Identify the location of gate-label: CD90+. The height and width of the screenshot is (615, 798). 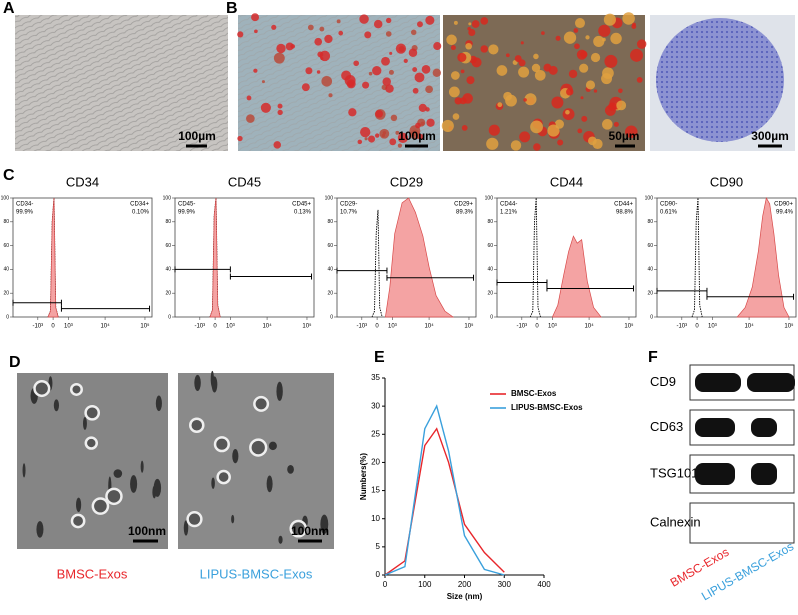
(783, 205).